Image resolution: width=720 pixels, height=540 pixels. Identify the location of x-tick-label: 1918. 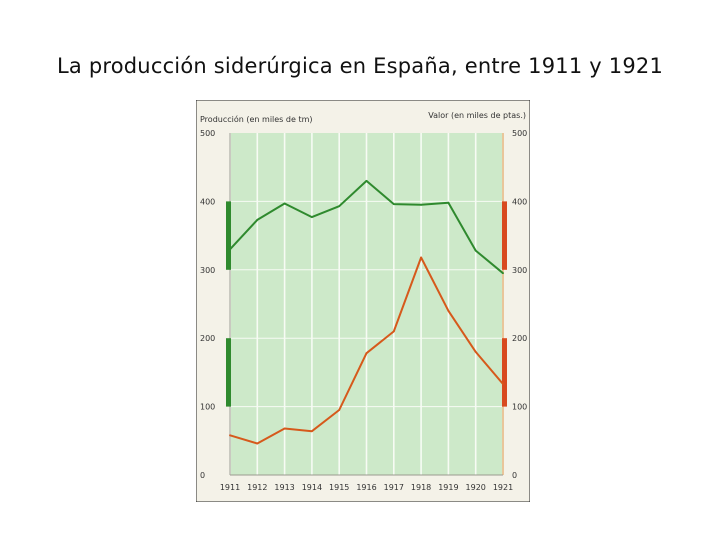
(421, 487).